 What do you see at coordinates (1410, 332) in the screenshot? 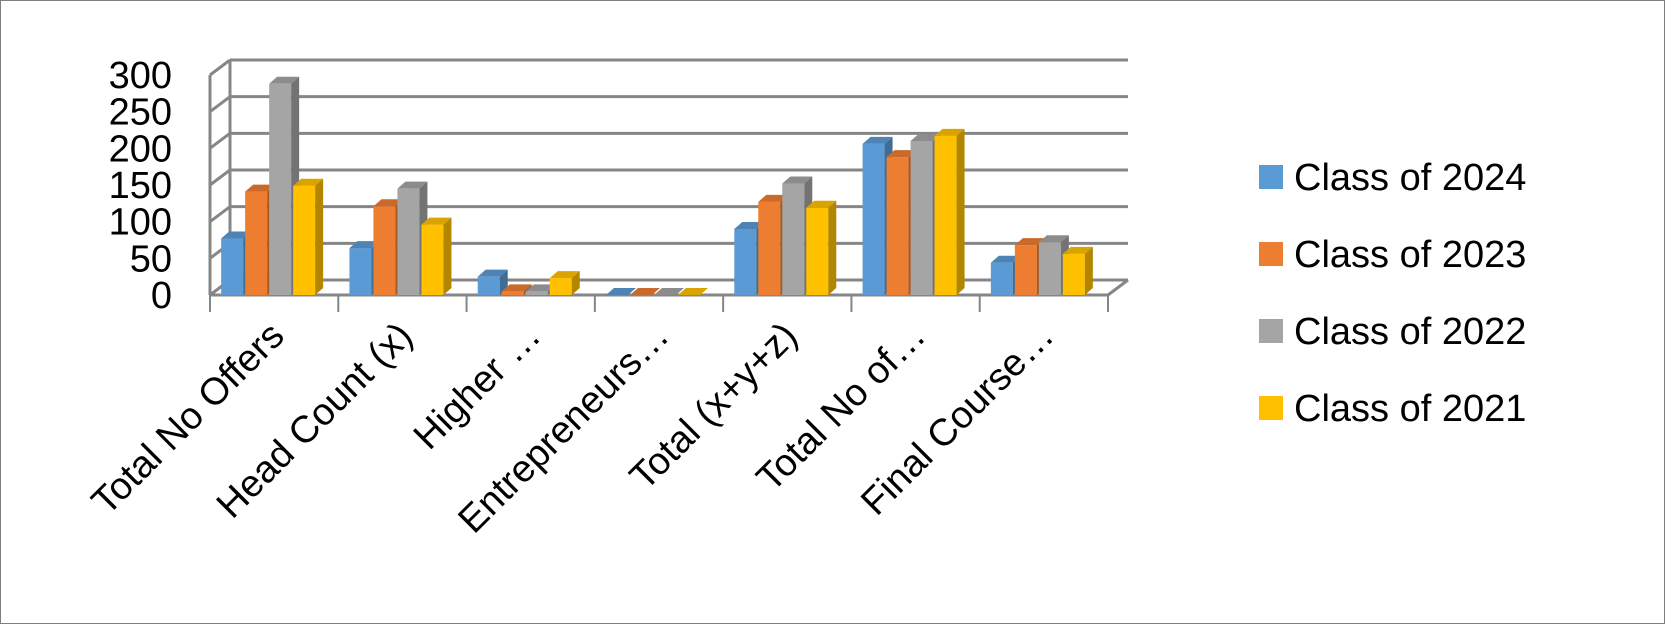
I see `legend-label: Class of 2022` at bounding box center [1410, 332].